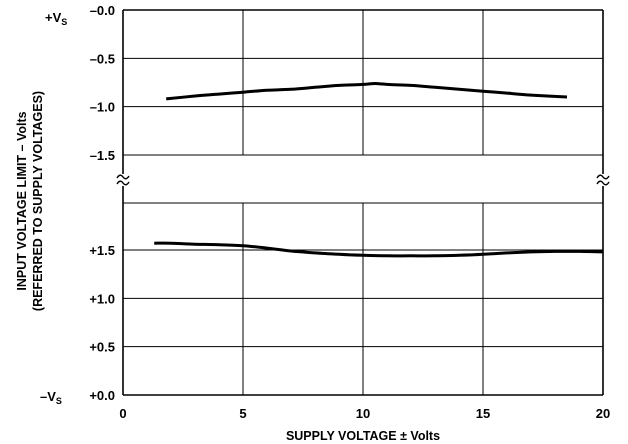 This screenshot has height=444, width=628. What do you see at coordinates (122, 413) in the screenshot?
I see `x-tick-label: 0` at bounding box center [122, 413].